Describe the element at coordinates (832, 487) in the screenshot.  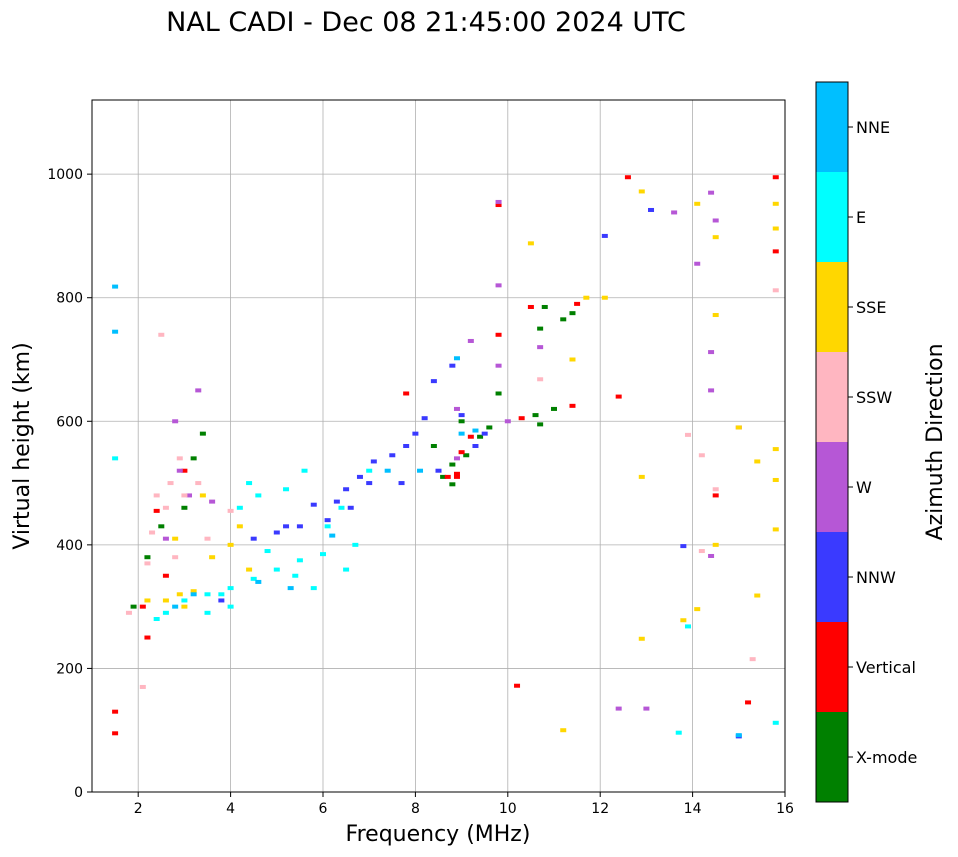
I see `colorbar-segment-w` at that location.